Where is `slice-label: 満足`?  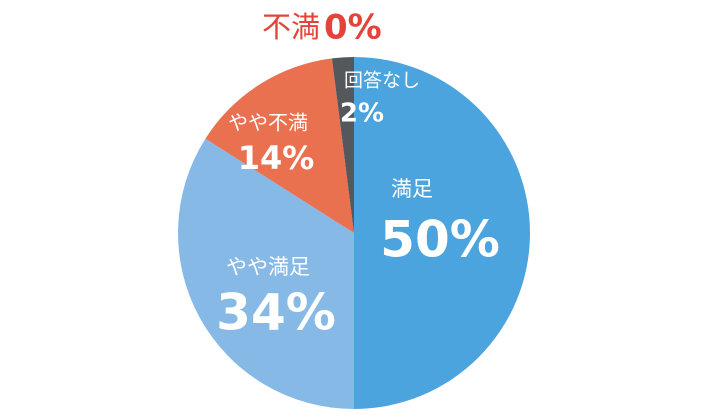 slice-label: 満足 is located at coordinates (412, 189).